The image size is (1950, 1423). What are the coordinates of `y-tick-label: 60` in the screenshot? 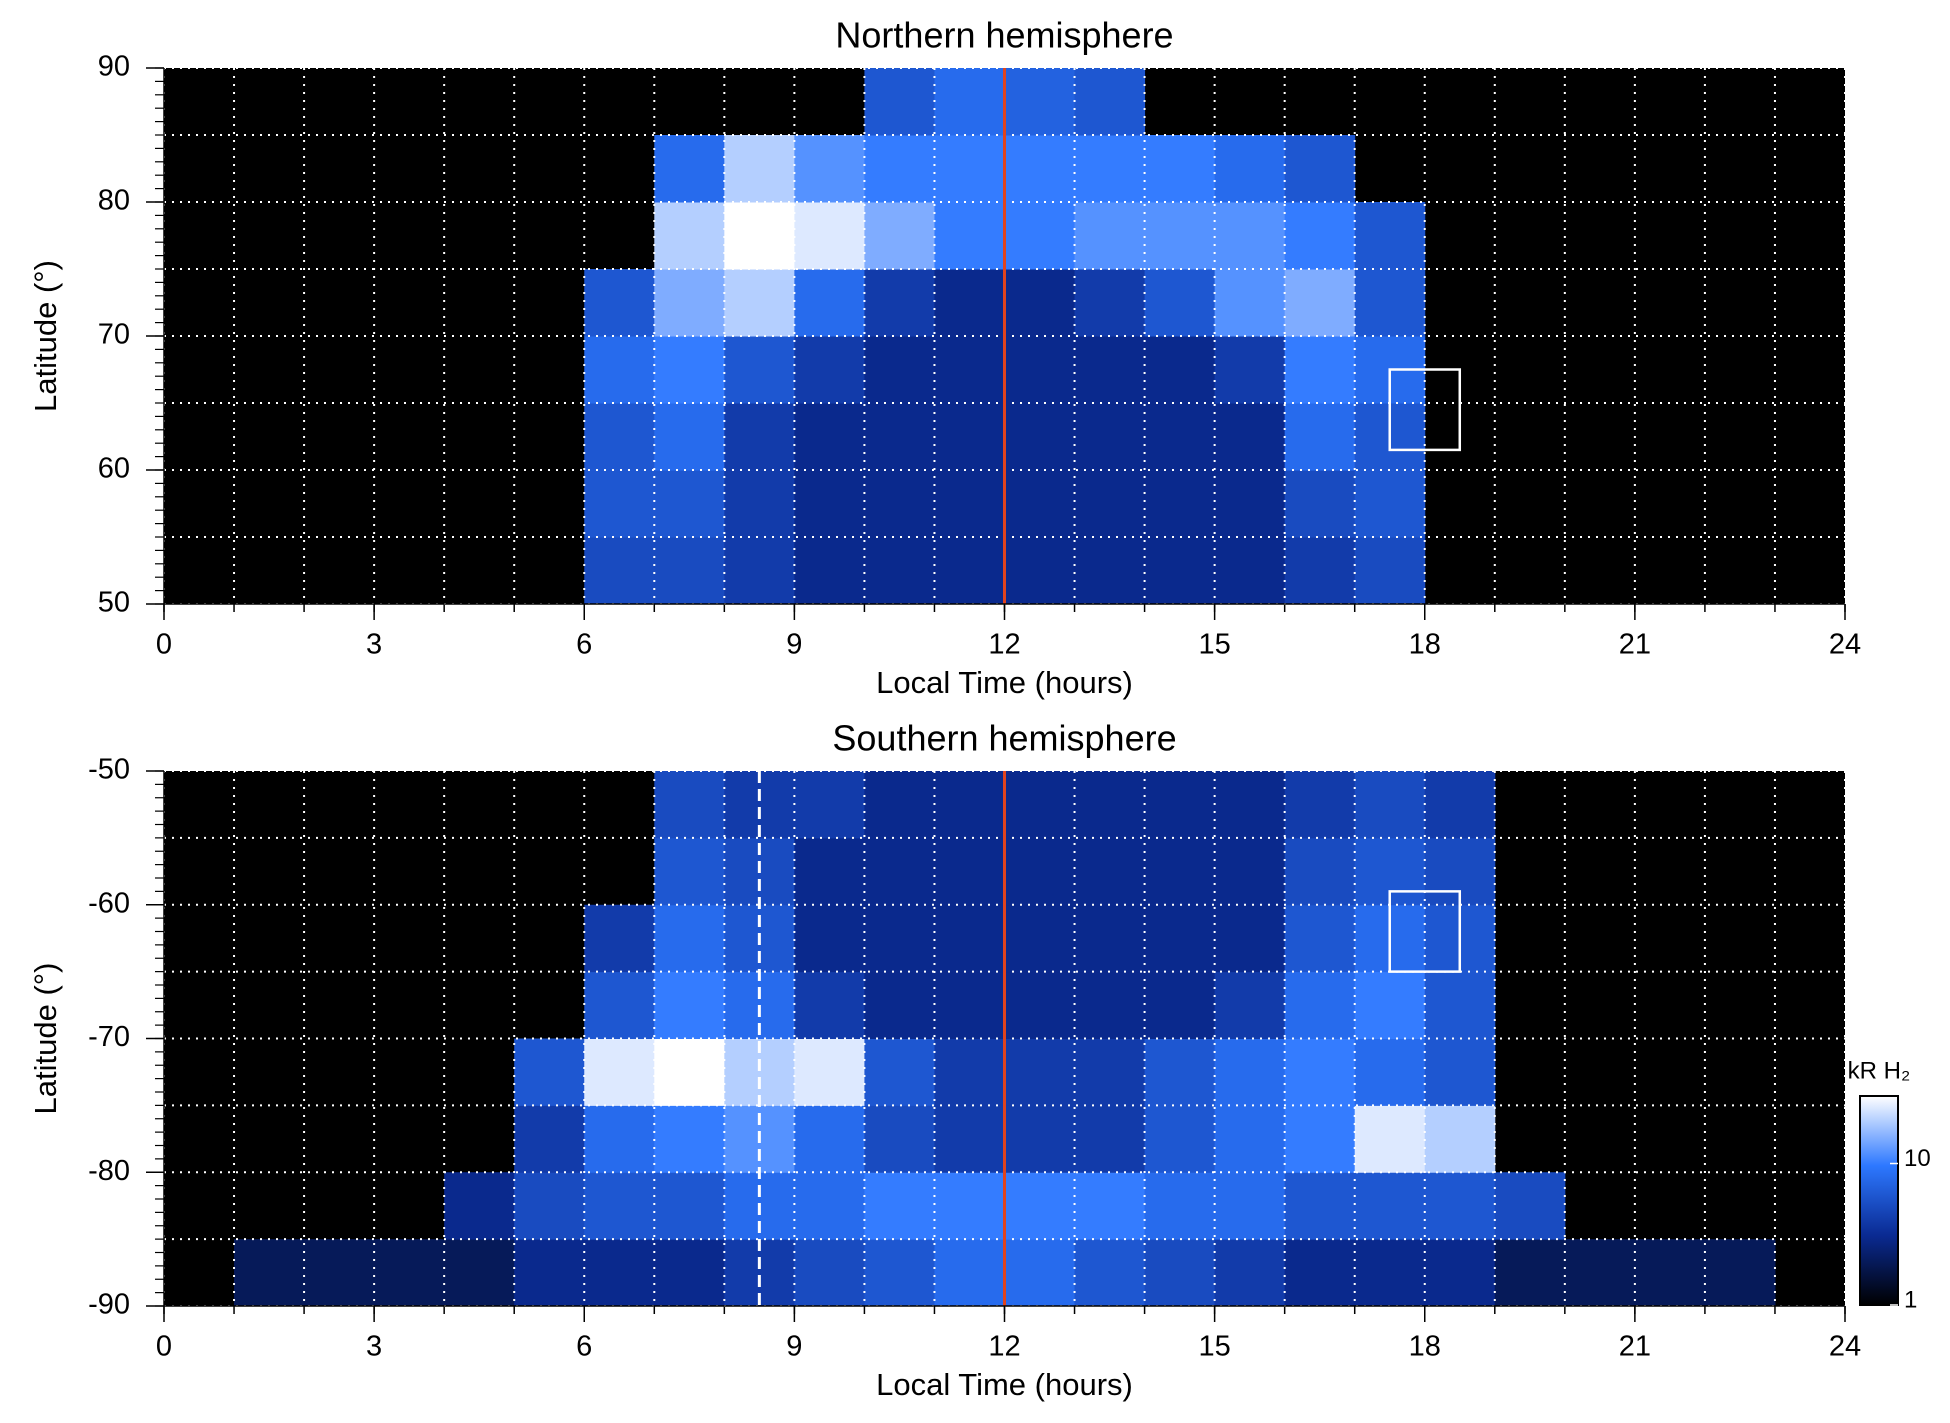 It's located at (114, 469).